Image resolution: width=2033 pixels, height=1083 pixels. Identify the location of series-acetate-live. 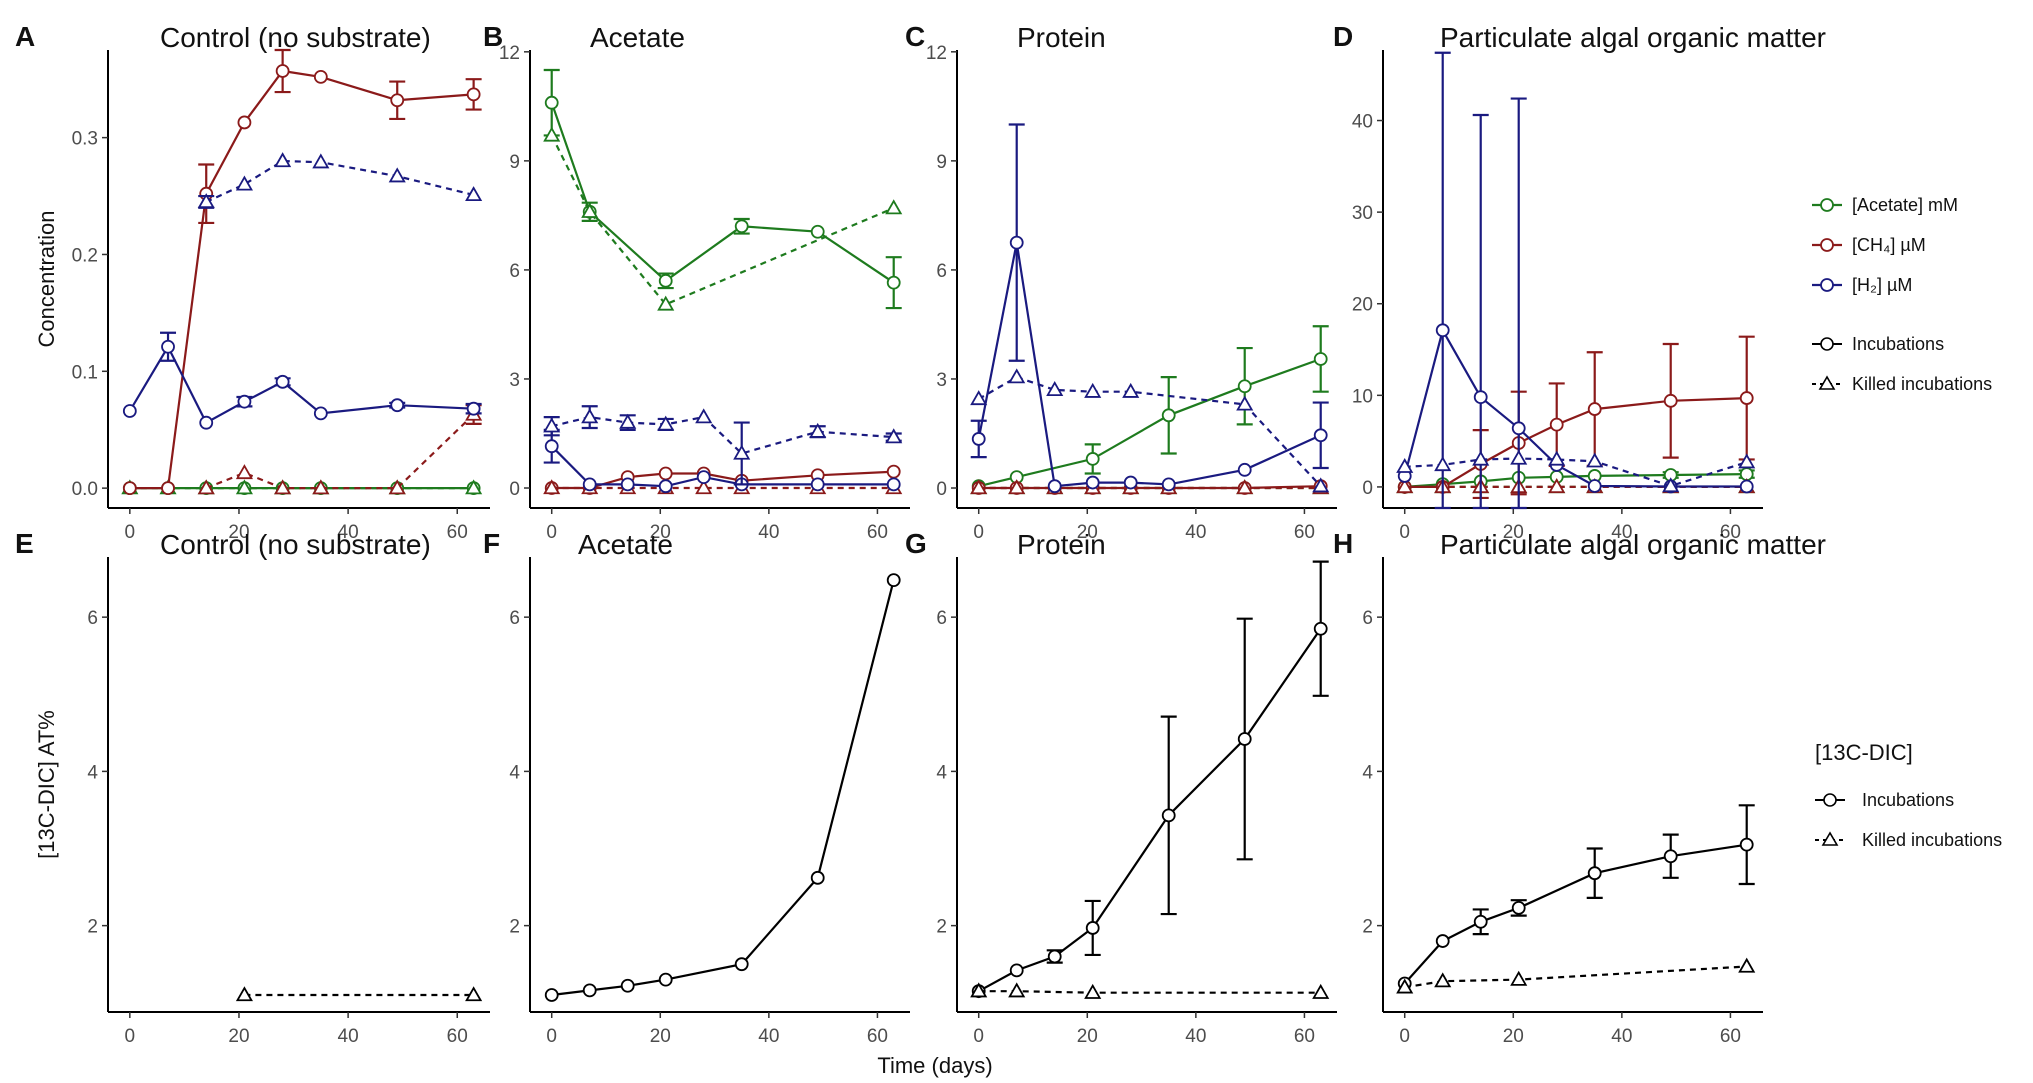
(1150, 409).